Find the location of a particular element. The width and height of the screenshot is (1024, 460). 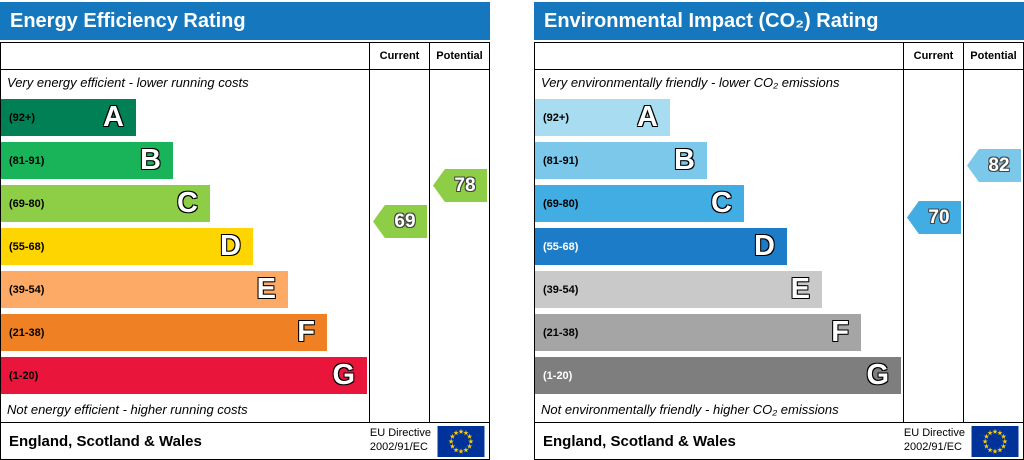

energy-potential-arrow: 78 is located at coordinates (460, 185).